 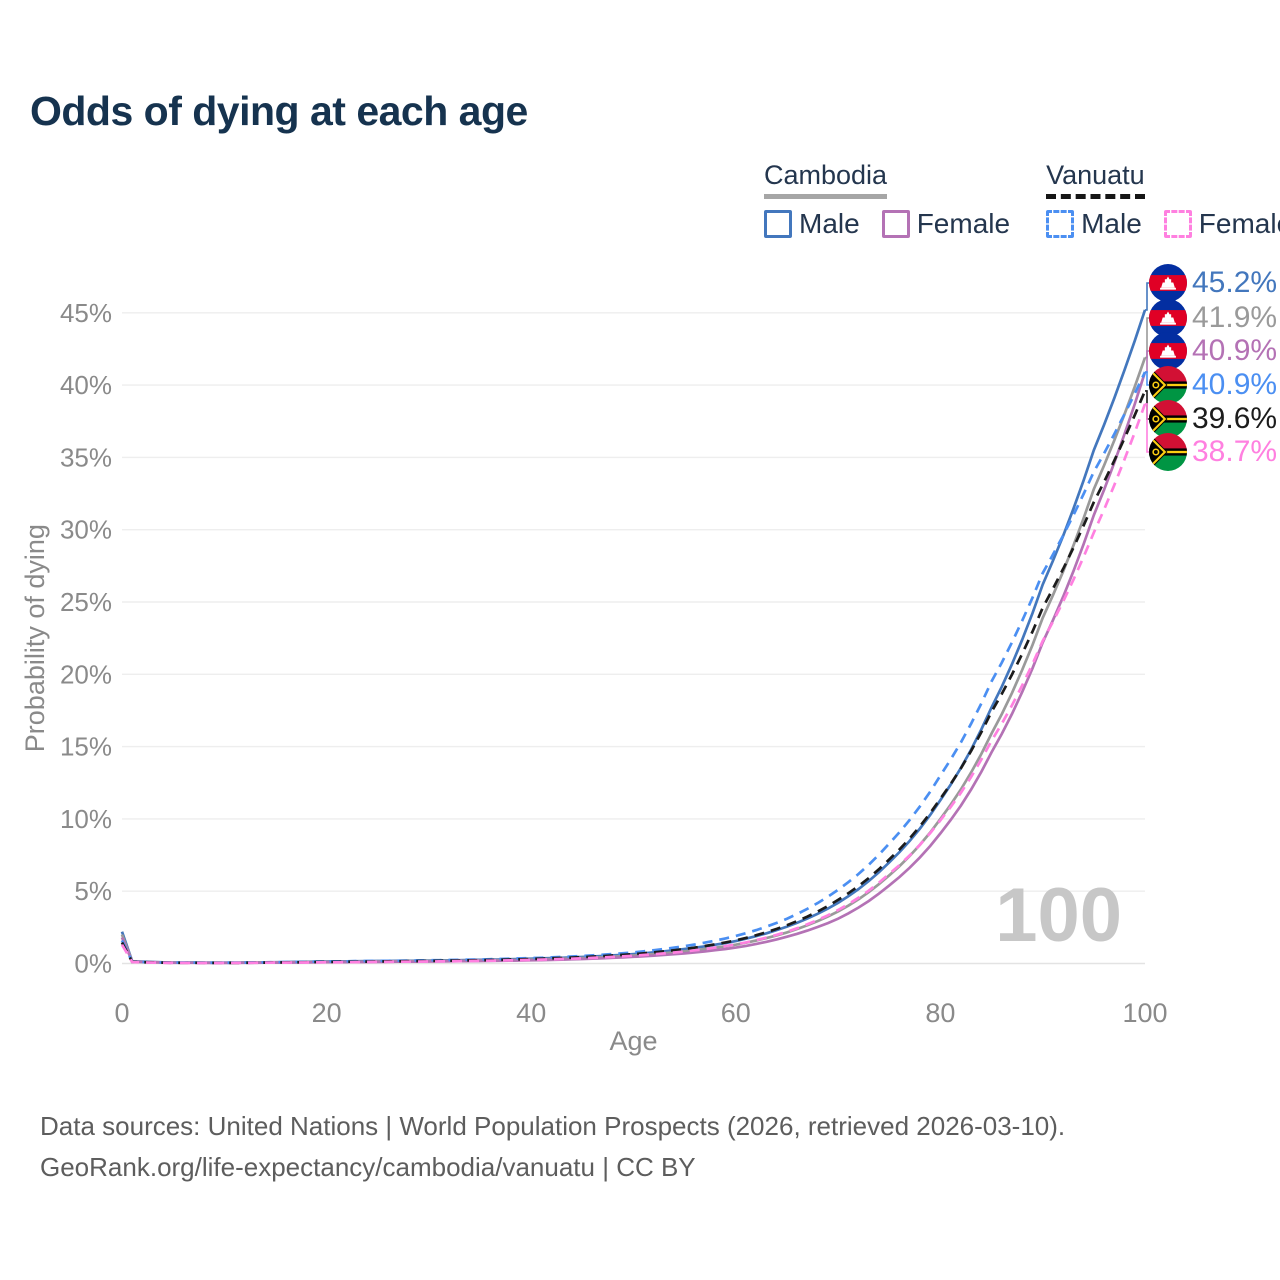 What do you see at coordinates (1022, 200) in the screenshot?
I see `chart-legend: Cambodia Male Female Vanuatu Male` at bounding box center [1022, 200].